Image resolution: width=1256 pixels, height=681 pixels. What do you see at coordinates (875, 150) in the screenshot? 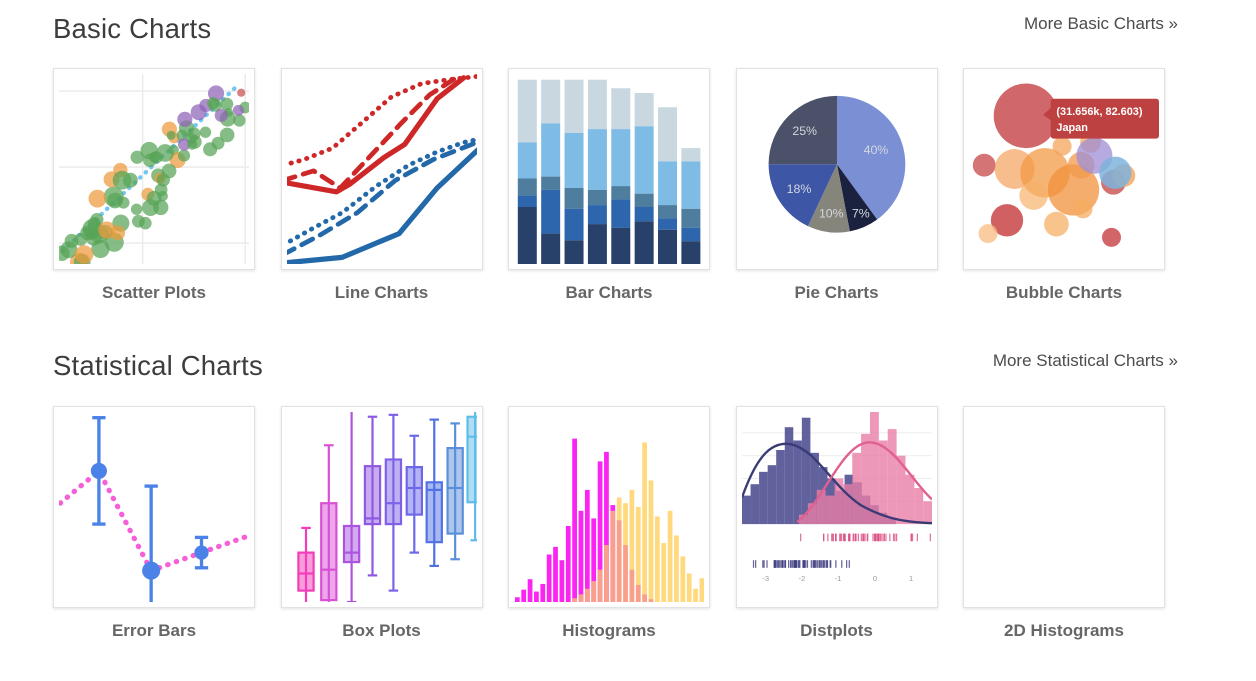
I see `pie-label-40: 40%` at bounding box center [875, 150].